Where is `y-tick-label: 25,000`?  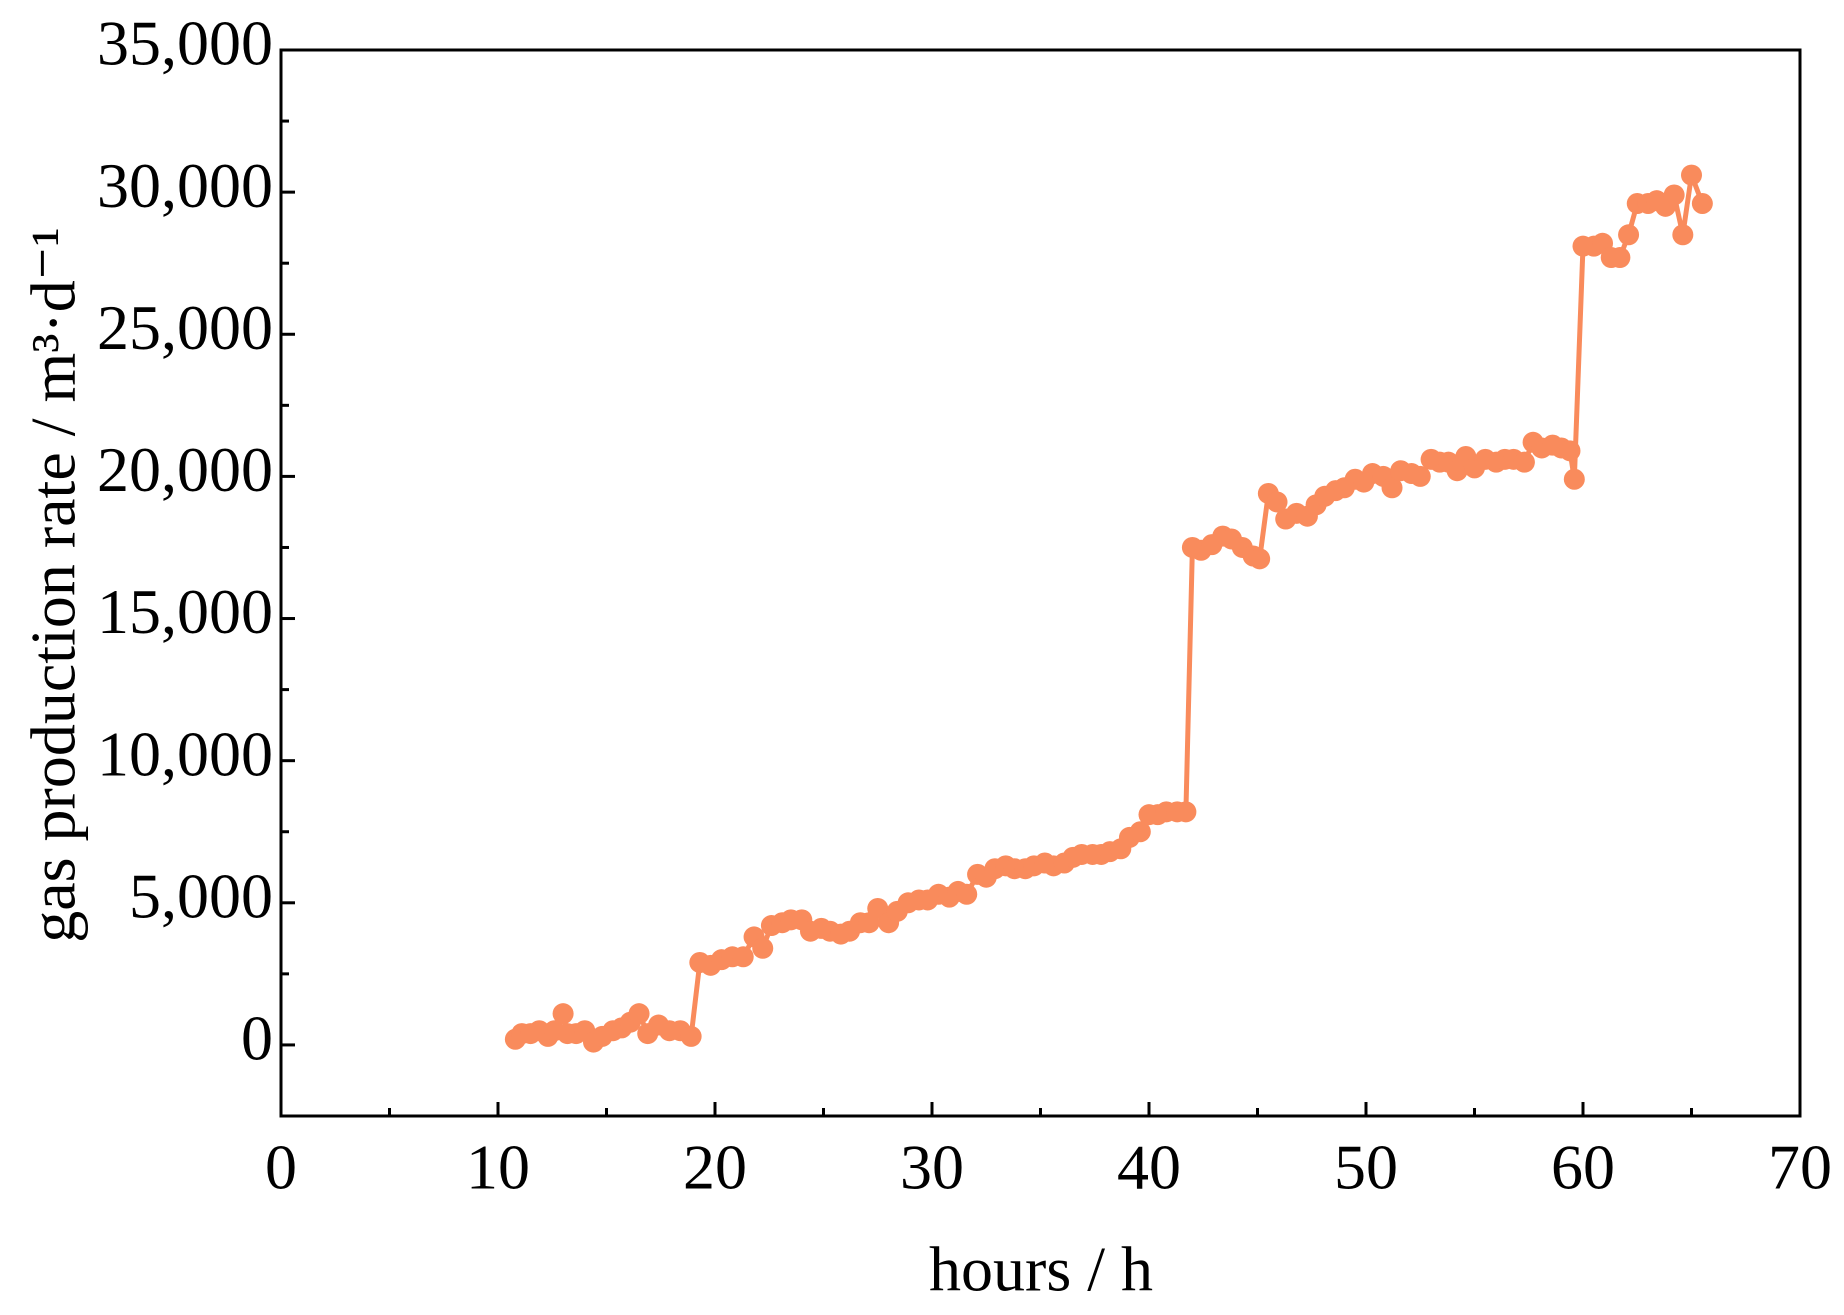
y-tick-label: 25,000 is located at coordinates (185, 327).